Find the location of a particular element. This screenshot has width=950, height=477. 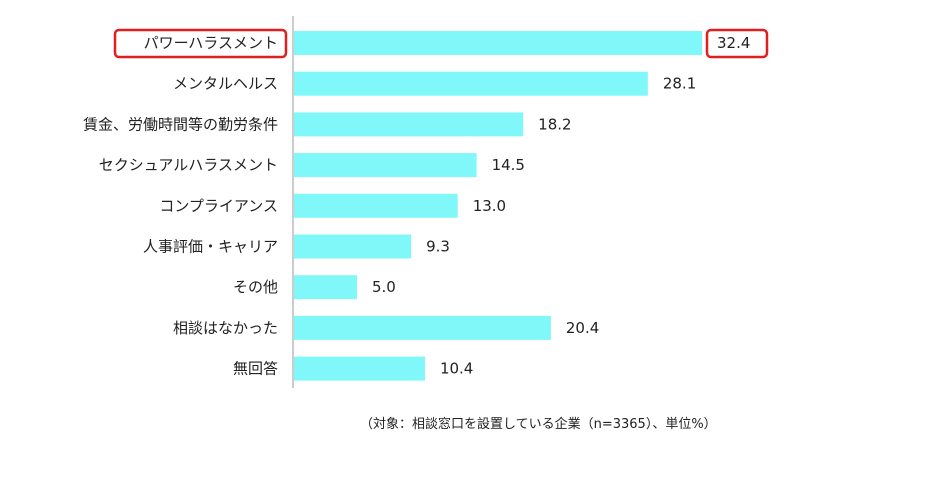

value-label: 5.0 is located at coordinates (384, 287).